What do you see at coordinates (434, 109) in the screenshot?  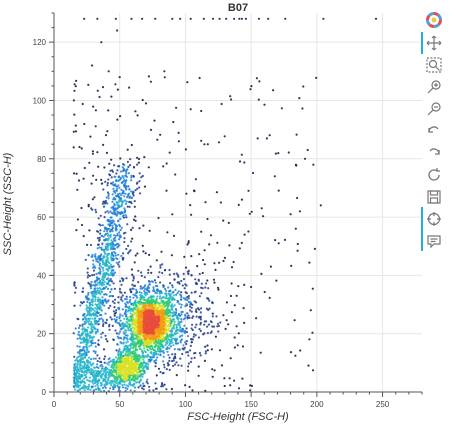 I see `zoom-out-icon` at bounding box center [434, 109].